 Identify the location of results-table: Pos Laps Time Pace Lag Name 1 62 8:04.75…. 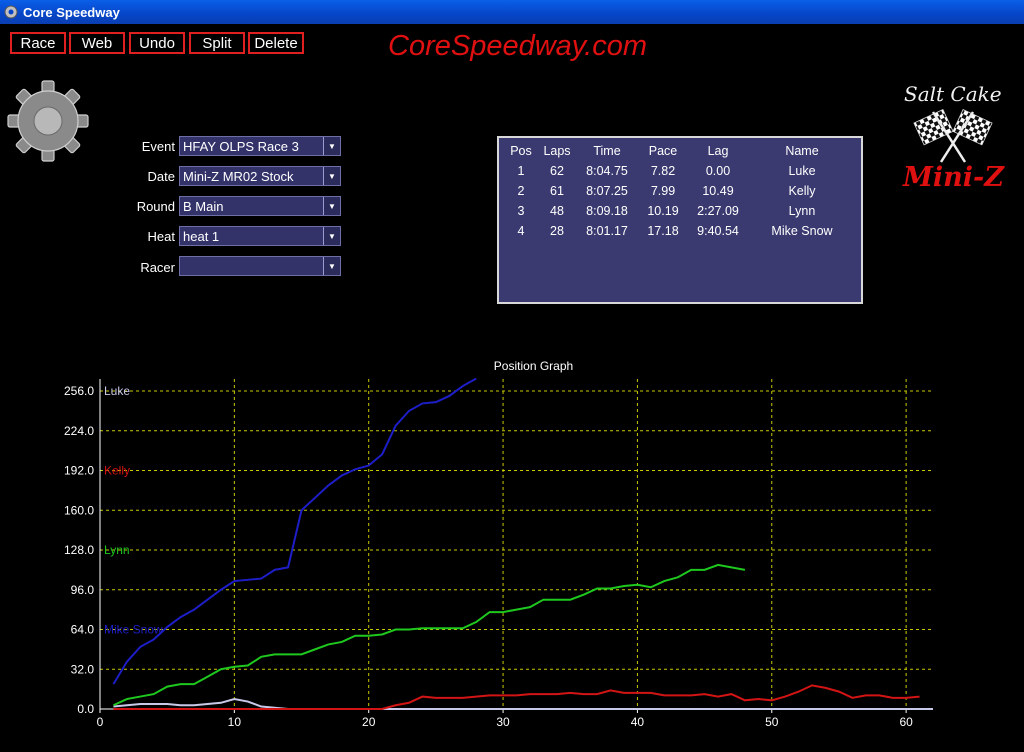
(679, 191).